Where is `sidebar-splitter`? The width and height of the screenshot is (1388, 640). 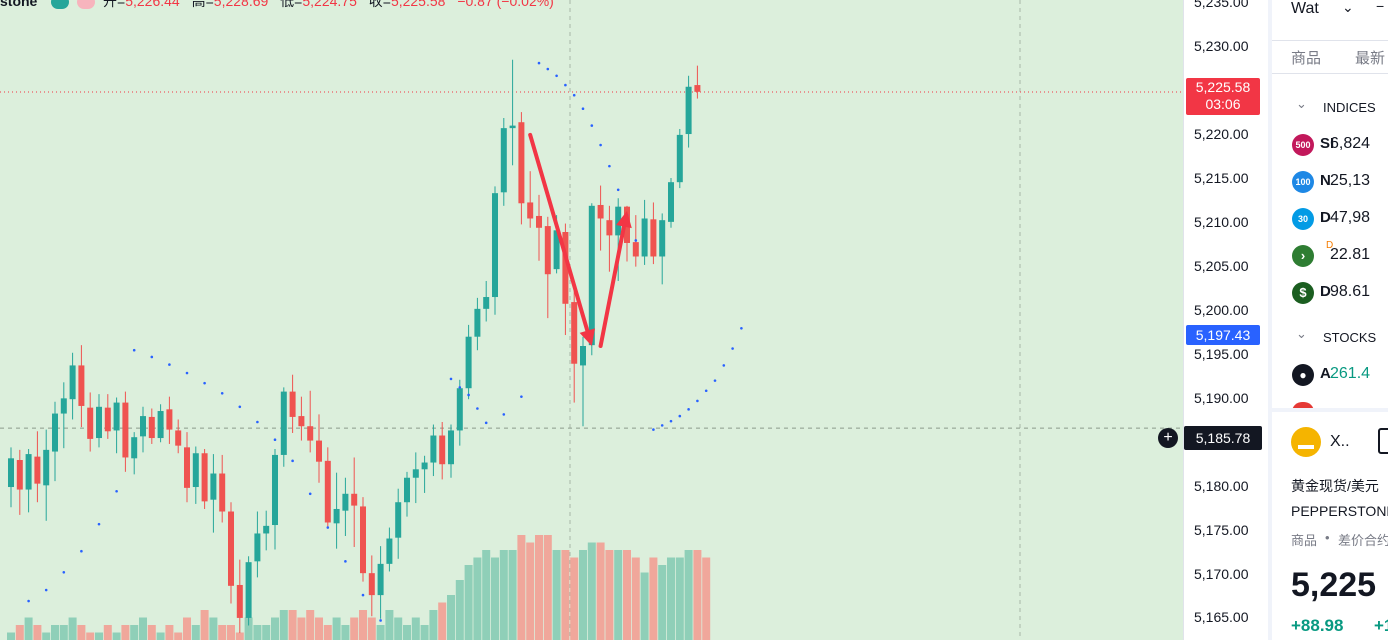
sidebar-splitter is located at coordinates (1270, 320).